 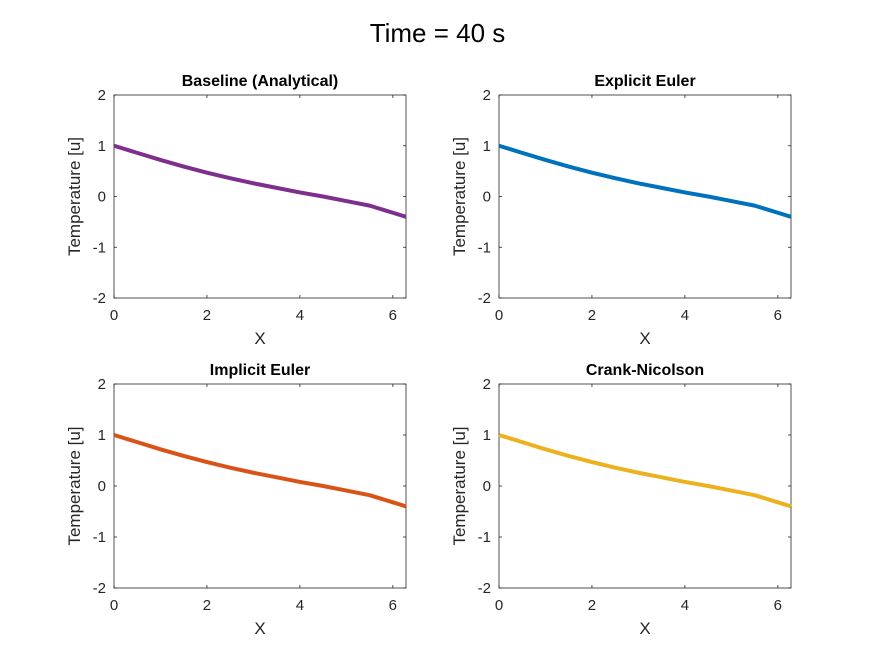 I want to click on subplot-title: Explicit Euler, so click(x=644, y=81).